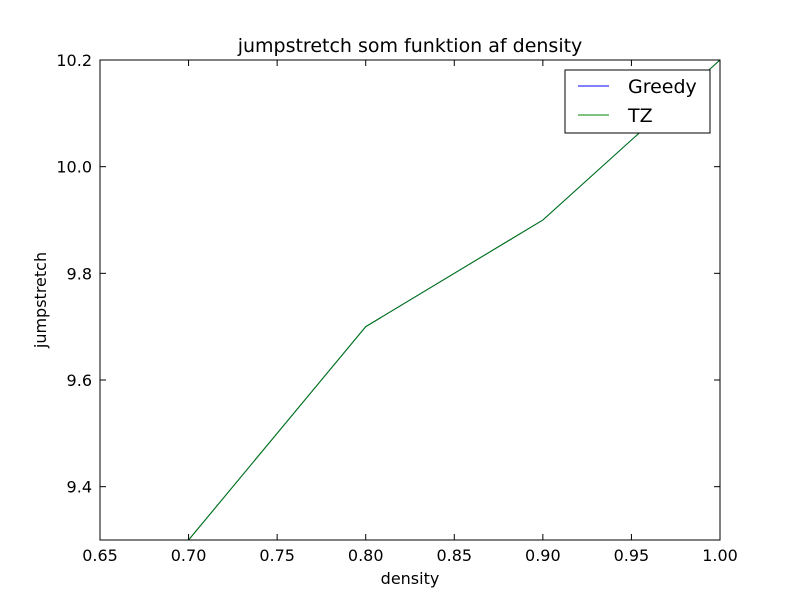  Describe the element at coordinates (74, 60) in the screenshot. I see `y-tick-label: 10.2` at that location.